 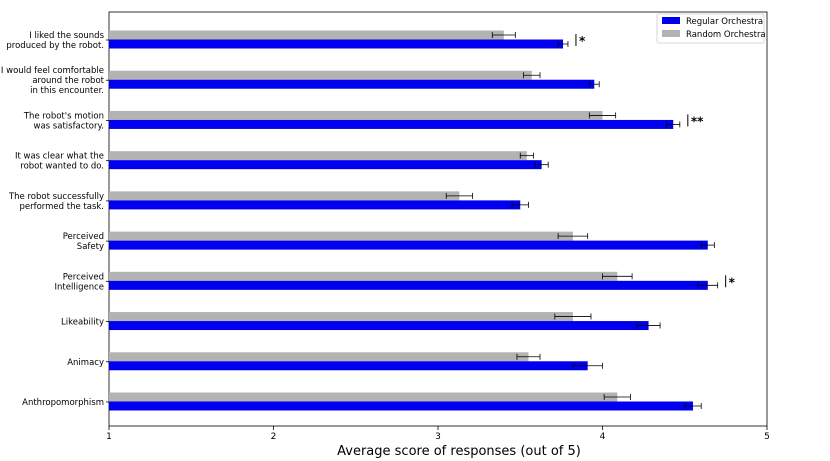 What do you see at coordinates (83, 242) in the screenshot?
I see `category-label-5: Perceived Safety` at bounding box center [83, 242].